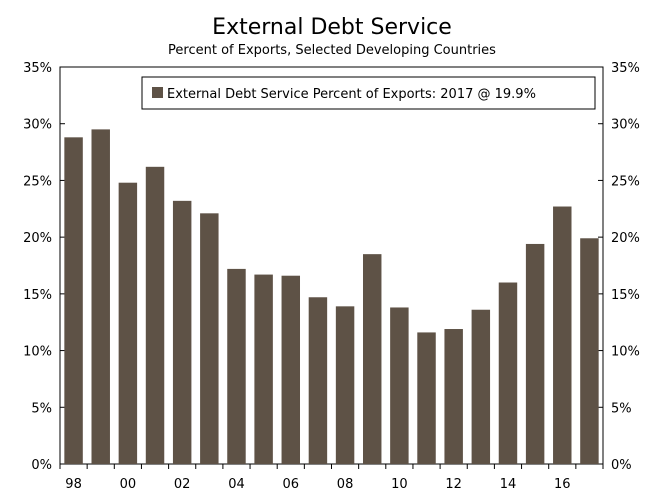 The width and height of the screenshot is (665, 497). What do you see at coordinates (37, 295) in the screenshot?
I see `y-tick-label-left: 15%` at bounding box center [37, 295].